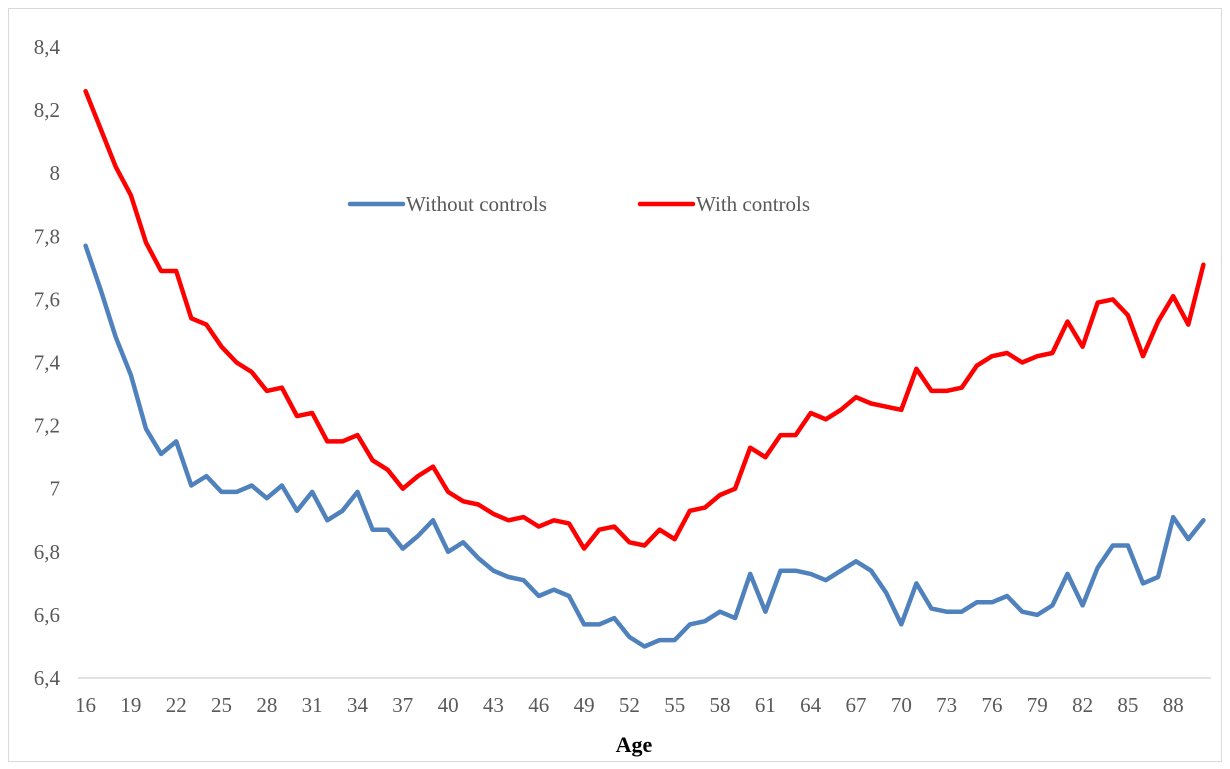 This screenshot has height=769, width=1230. I want to click on x-tick-label: 31, so click(312, 705).